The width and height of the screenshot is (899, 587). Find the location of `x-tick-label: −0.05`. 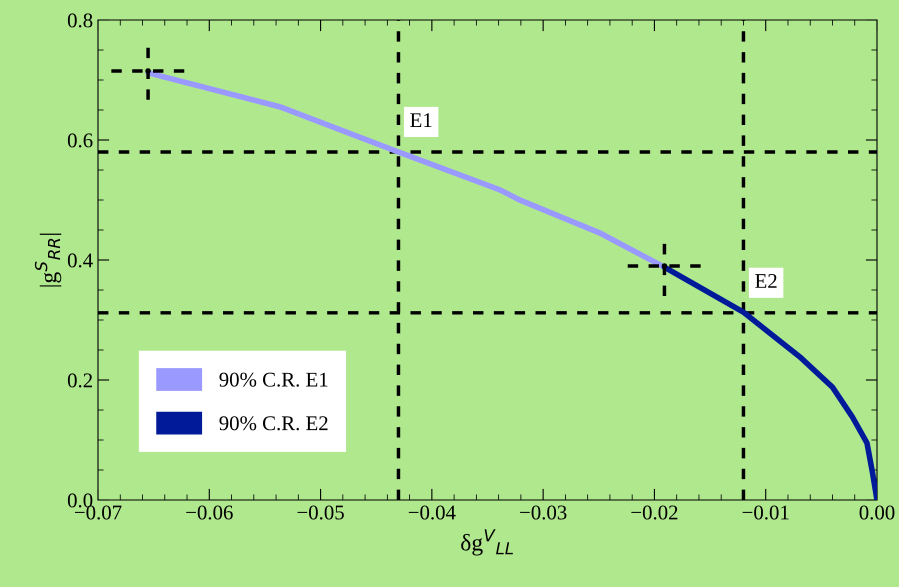

x-tick-label: −0.05 is located at coordinates (321, 512).